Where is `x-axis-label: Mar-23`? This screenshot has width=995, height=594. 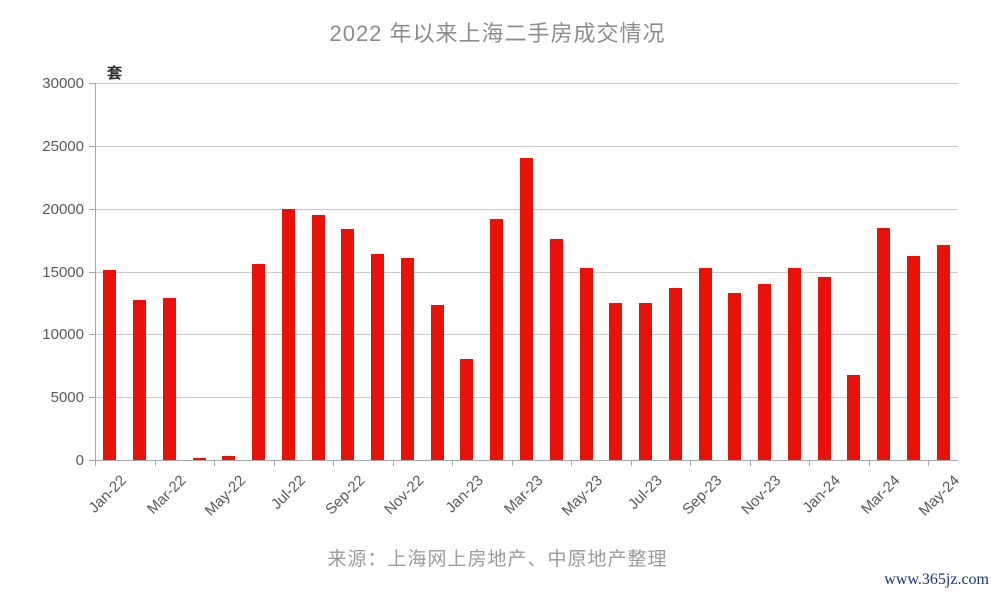
x-axis-label: Mar-23 is located at coordinates (523, 495).